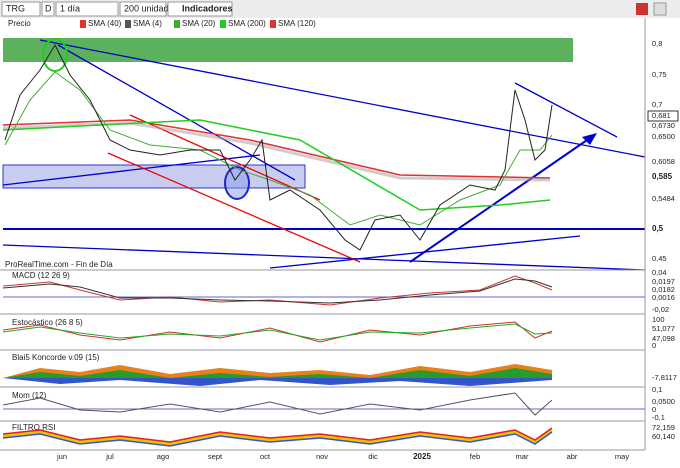 The width and height of the screenshot is (680, 468). What do you see at coordinates (660, 309) in the screenshot?
I see `axis-label: -0,02` at bounding box center [660, 309].